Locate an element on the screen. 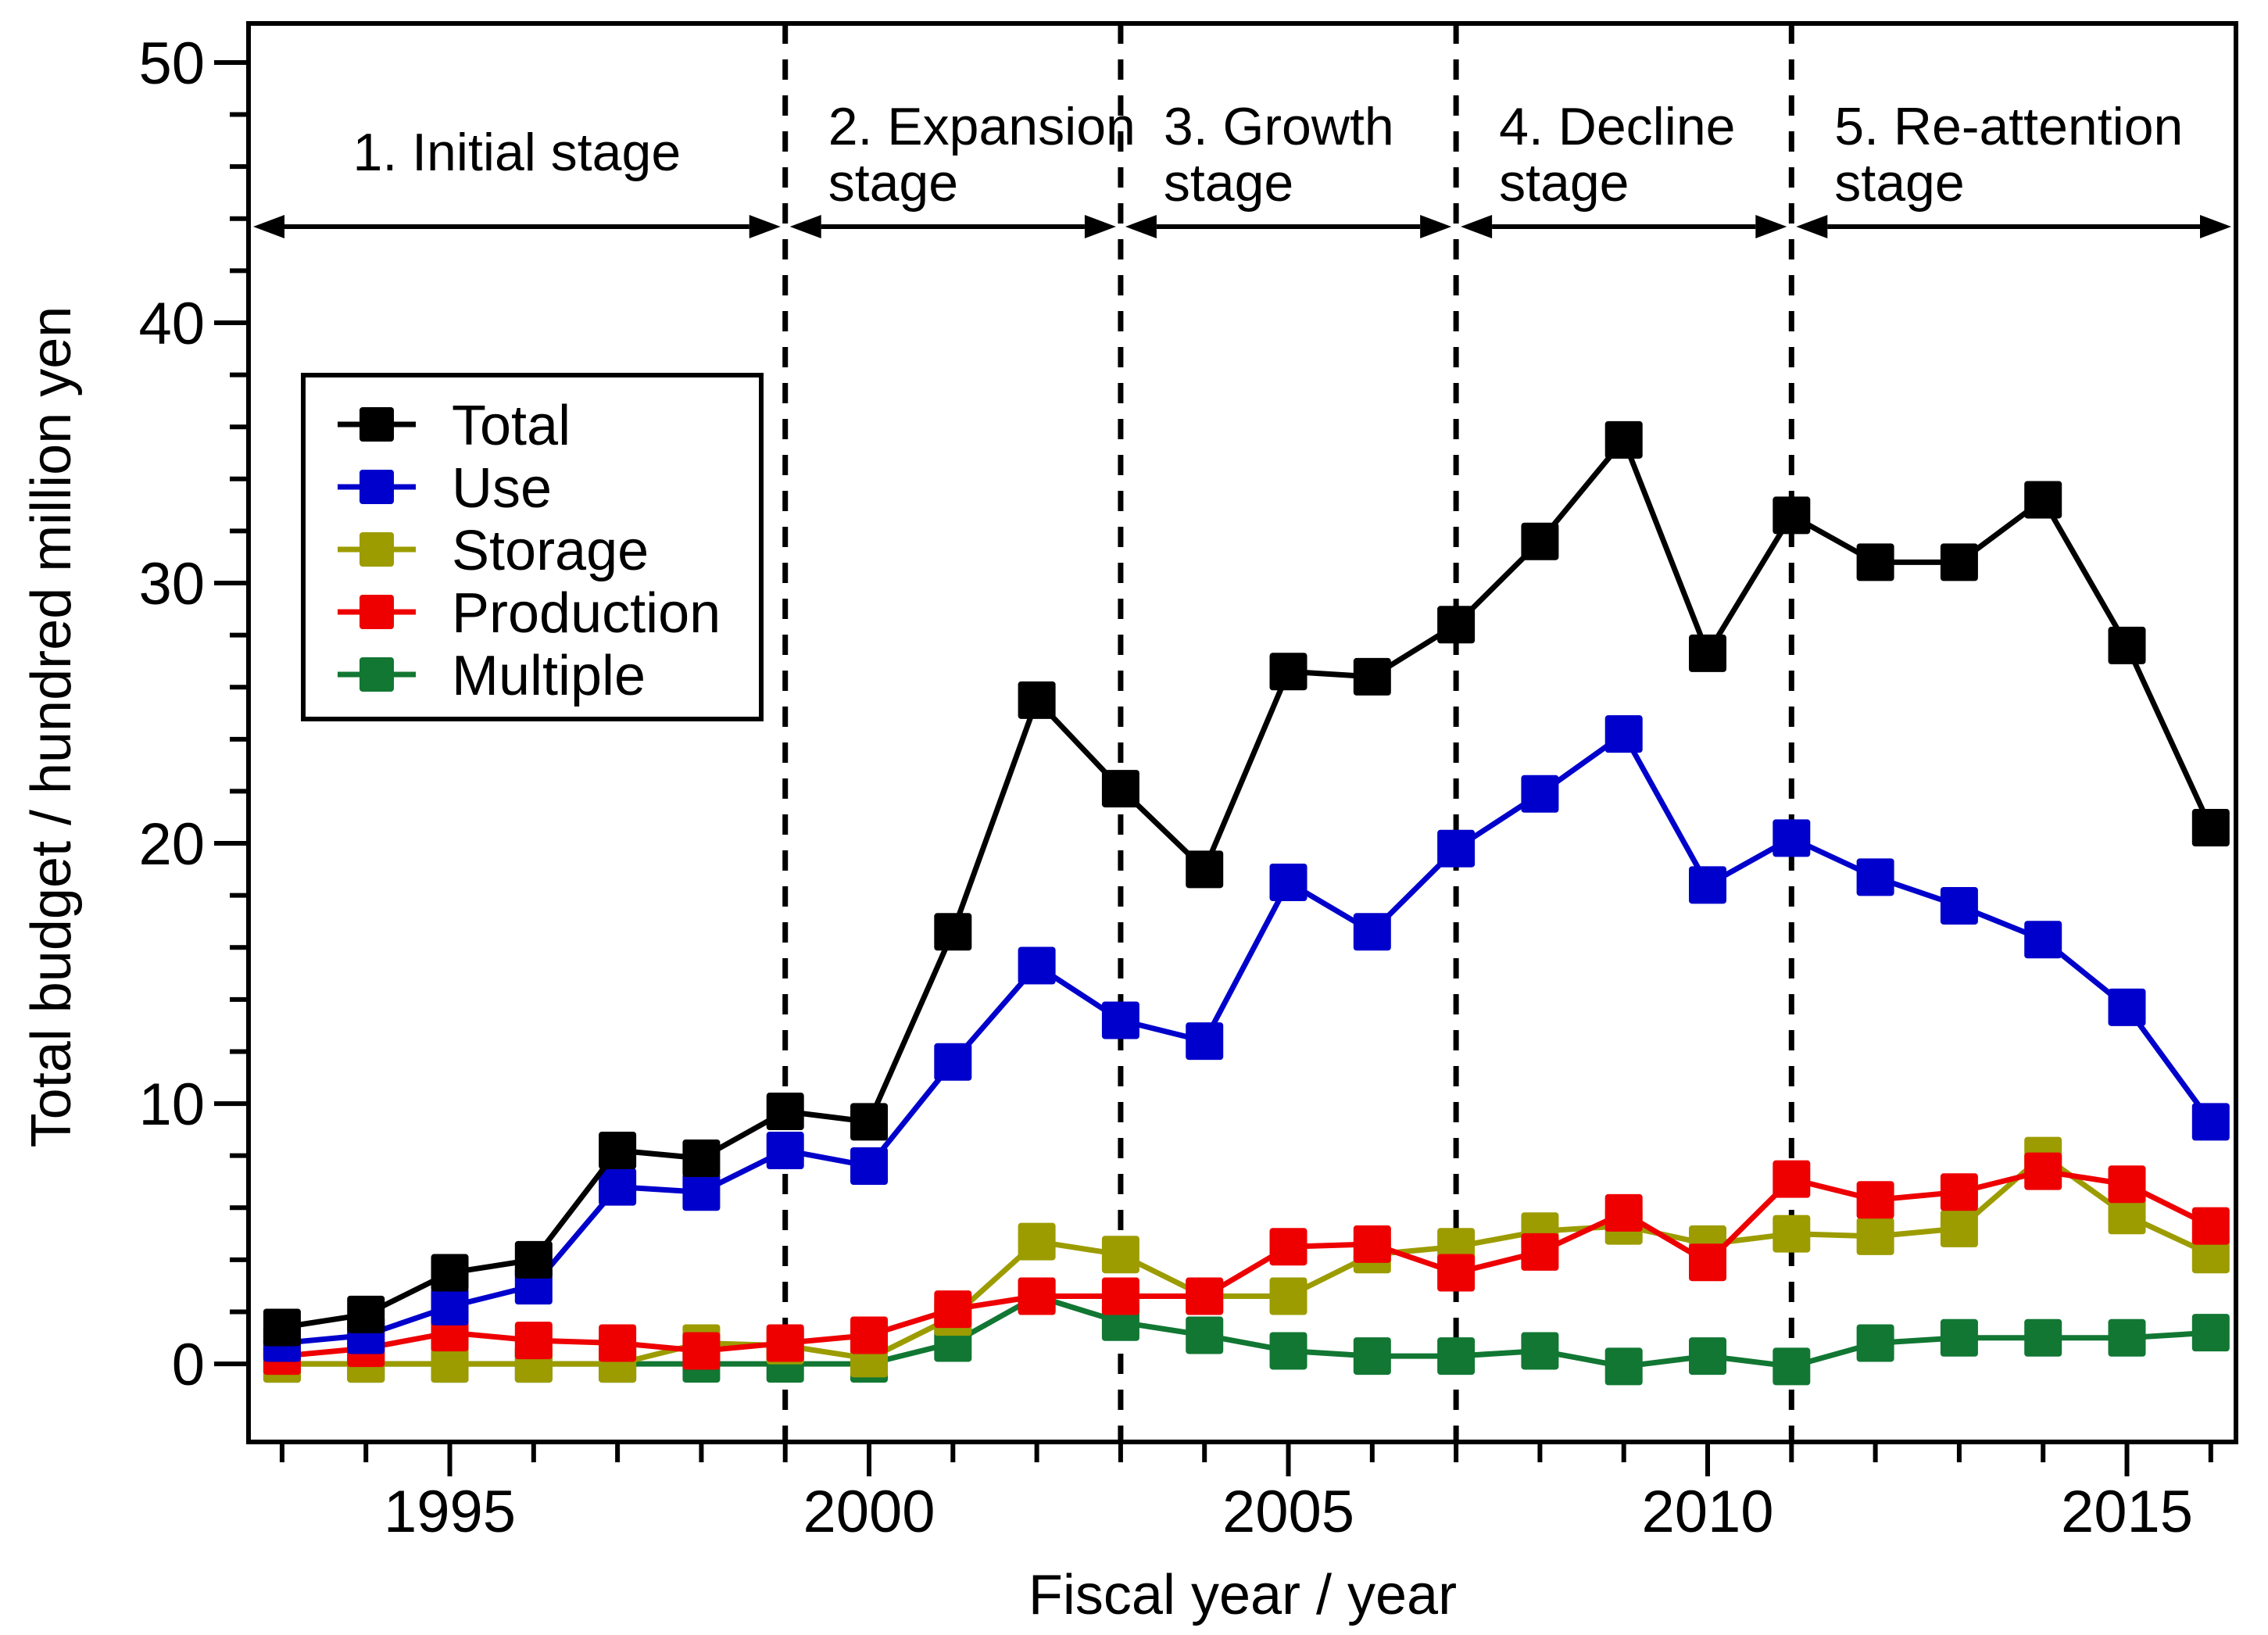 Image resolution: width=2268 pixels, height=1635 pixels. legend-label-production: Production is located at coordinates (587, 613).